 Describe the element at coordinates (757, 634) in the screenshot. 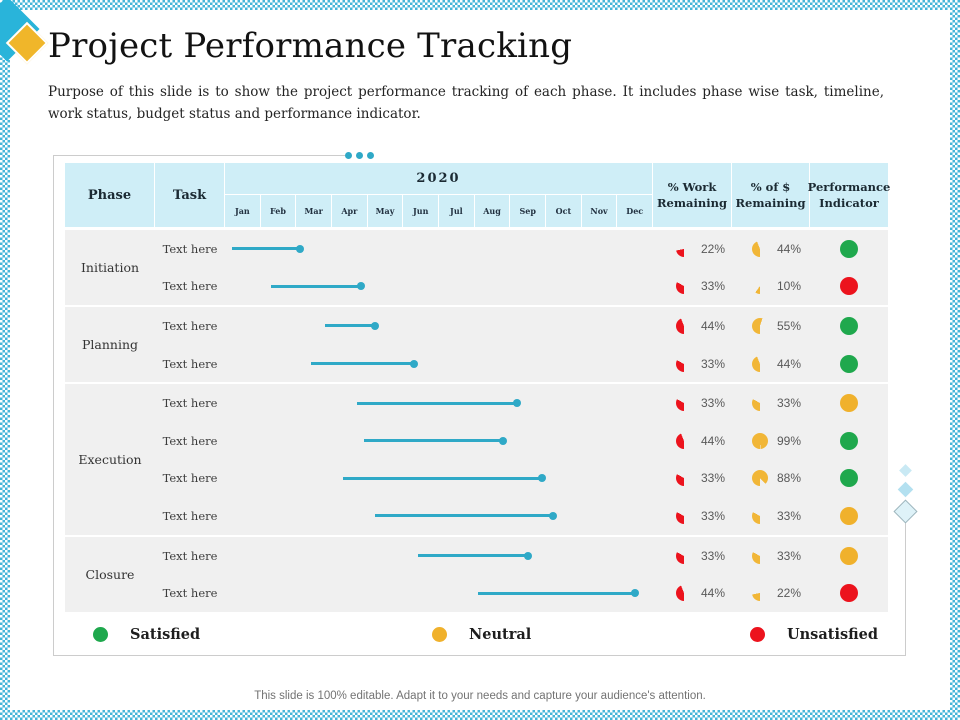

I see `legend-dot-unsatisfied-icon` at that location.